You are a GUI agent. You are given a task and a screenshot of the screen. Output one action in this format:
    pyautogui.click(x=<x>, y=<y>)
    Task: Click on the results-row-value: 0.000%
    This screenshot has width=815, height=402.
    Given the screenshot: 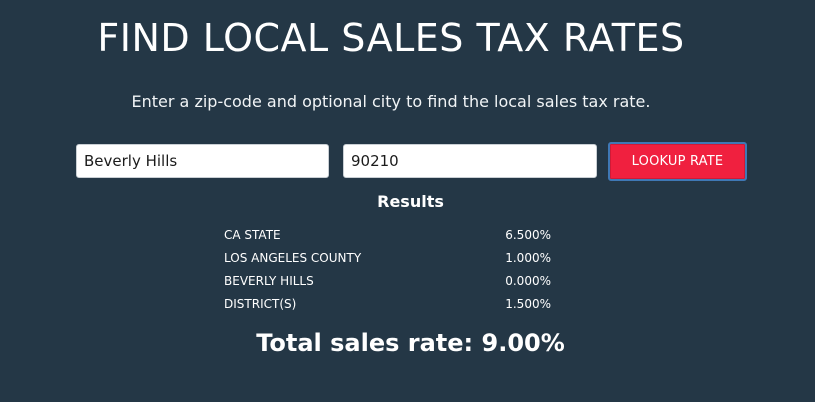 What is the action you would take?
    pyautogui.click(x=528, y=281)
    